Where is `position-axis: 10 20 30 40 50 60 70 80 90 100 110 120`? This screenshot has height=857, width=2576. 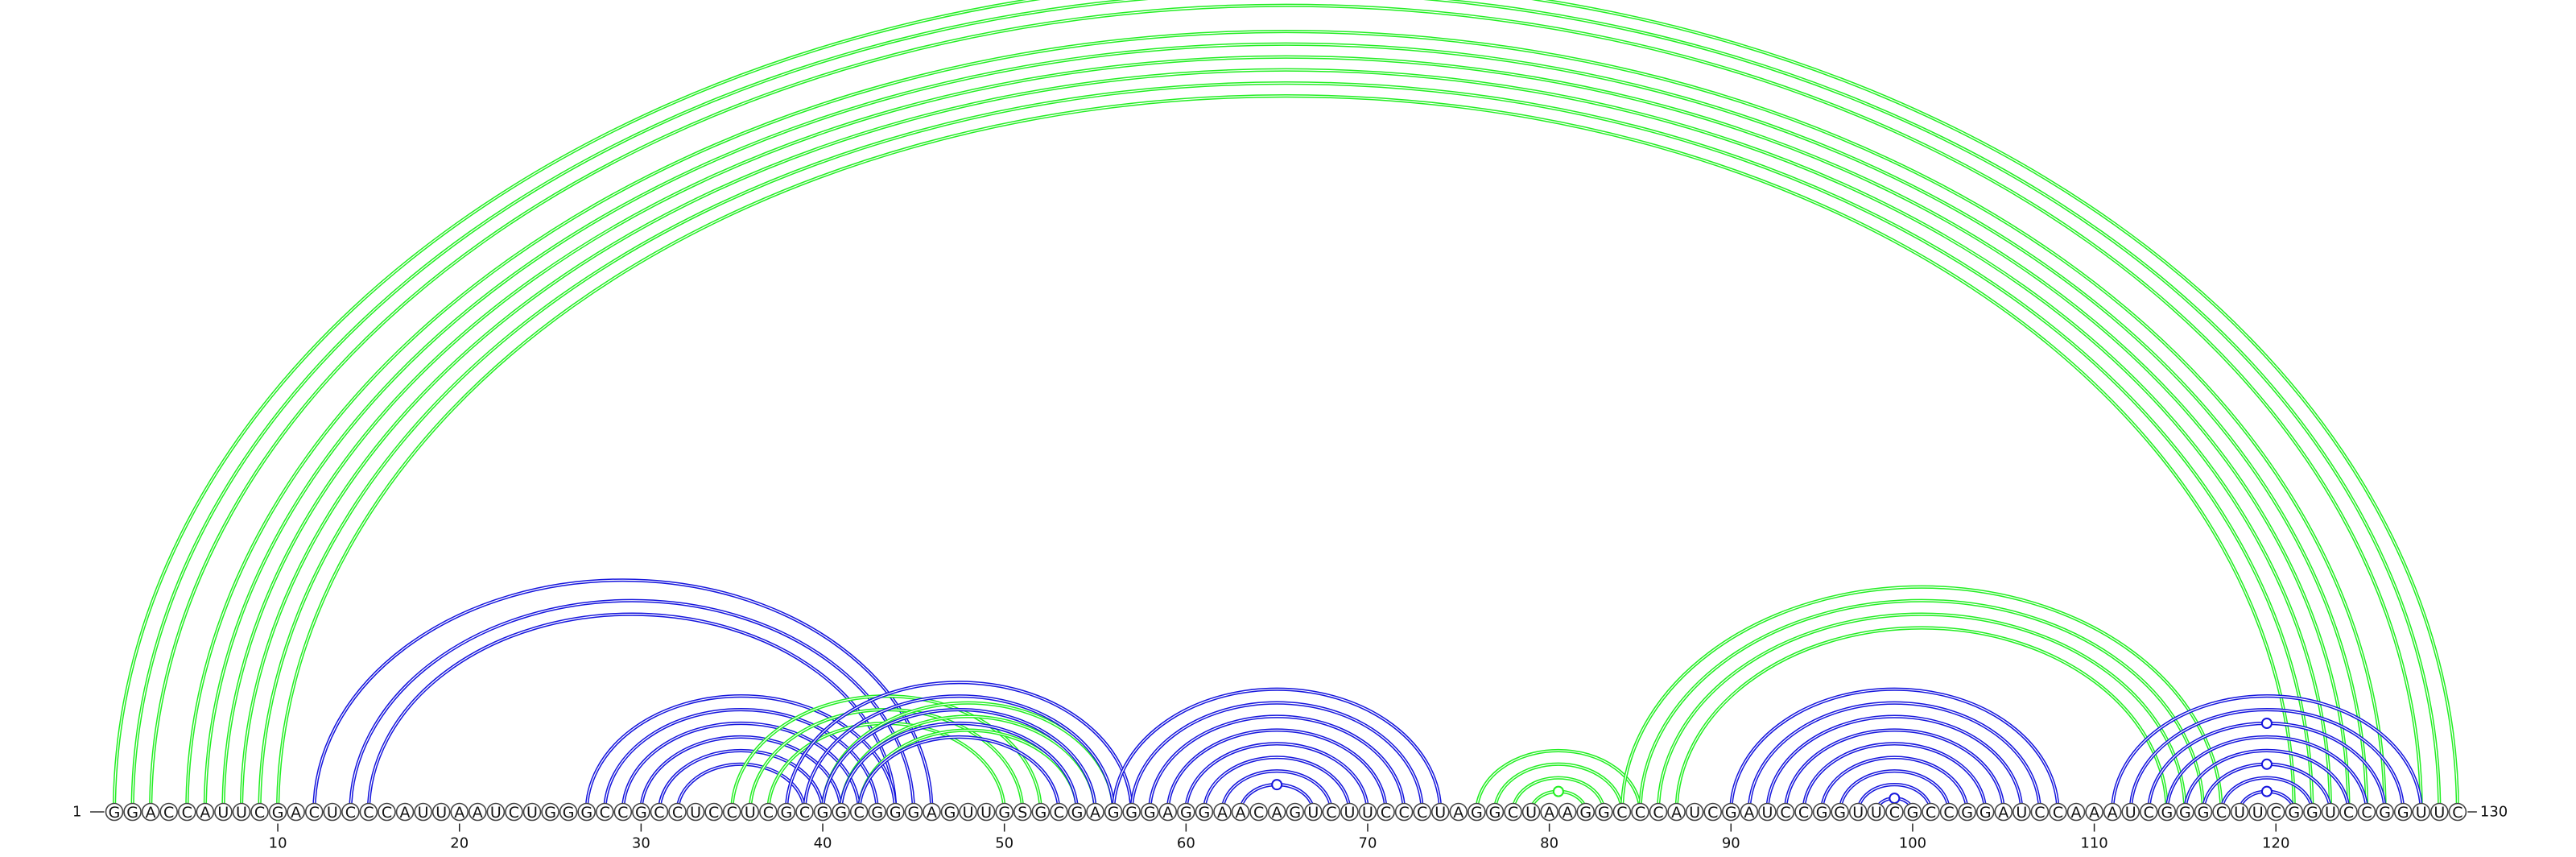 position-axis: 10 20 30 40 50 60 70 80 90 100 110 120 is located at coordinates (1279, 837).